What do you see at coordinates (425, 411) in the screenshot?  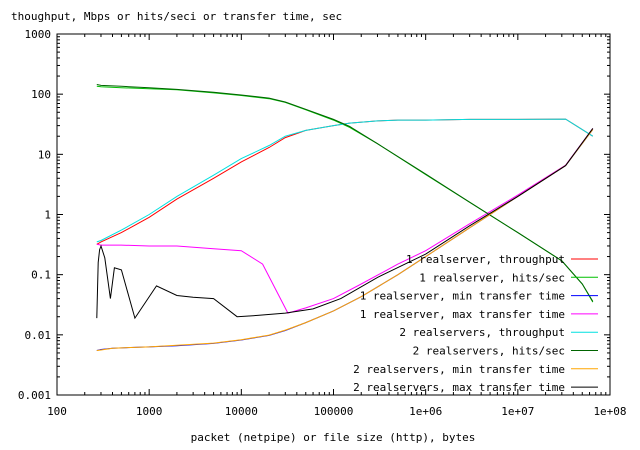 I see `x-tick-label: 1e+06` at bounding box center [425, 411].